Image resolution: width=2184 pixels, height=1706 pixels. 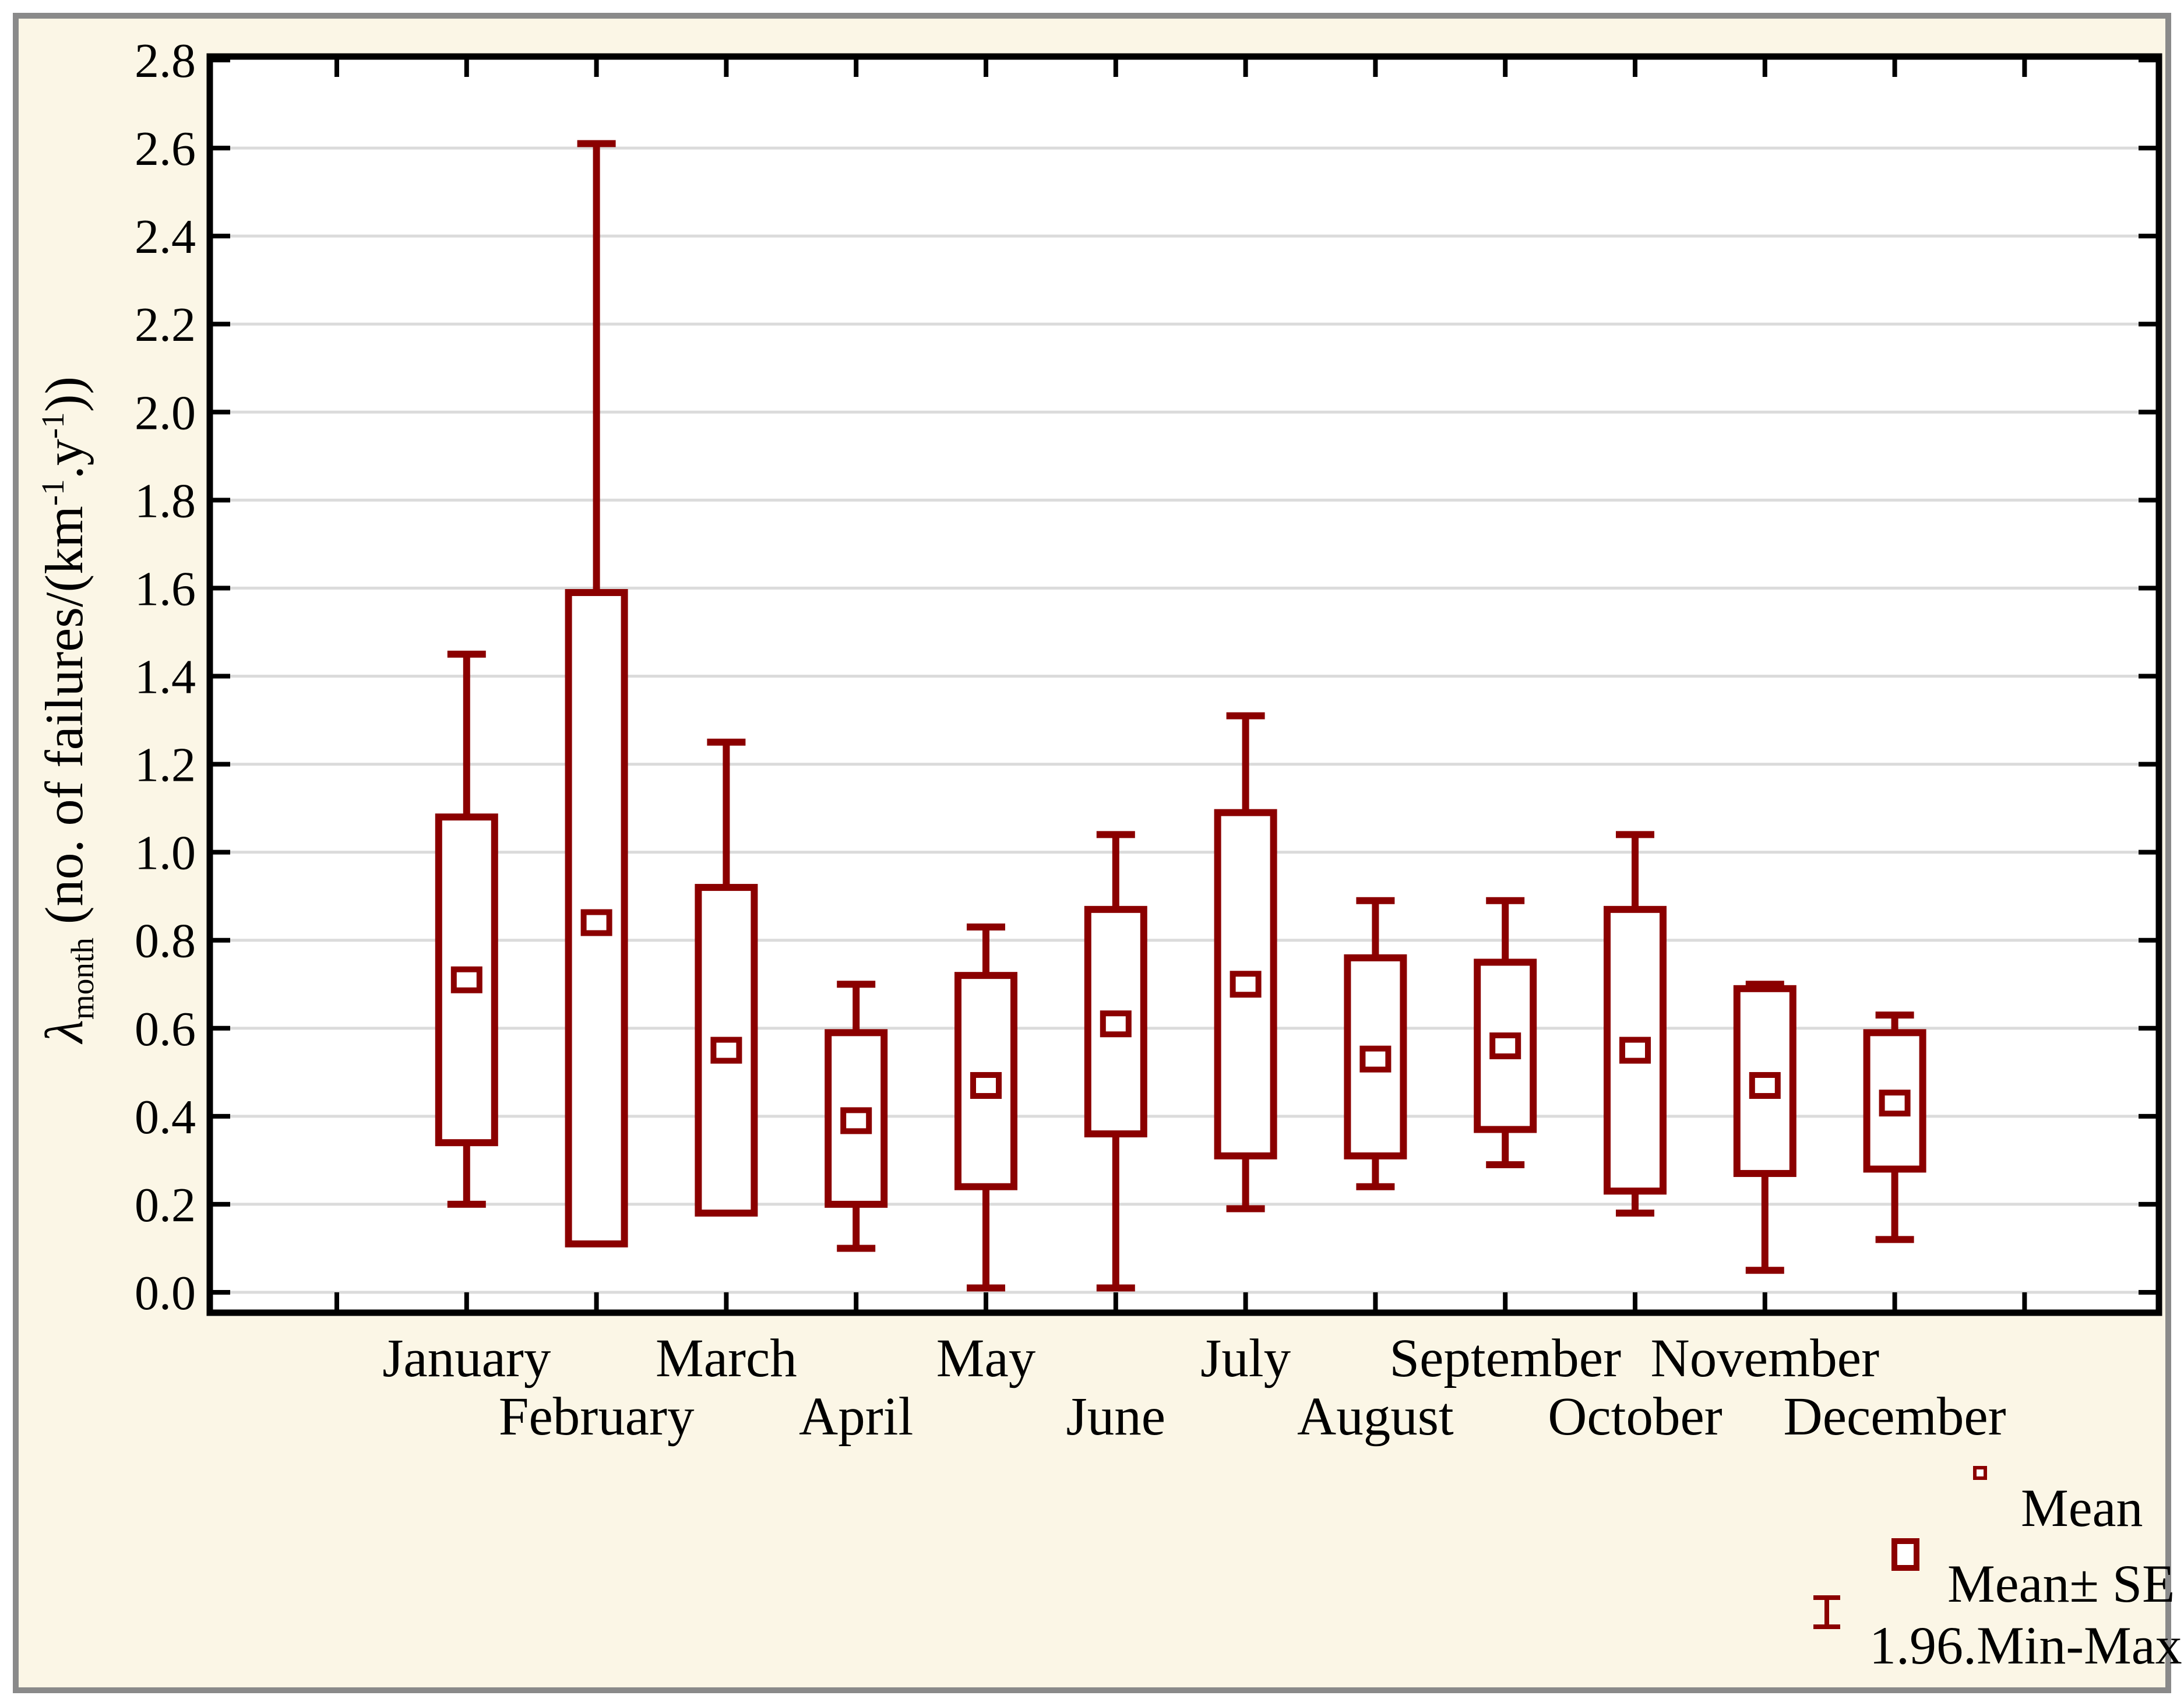 What do you see at coordinates (165, 413) in the screenshot?
I see `y-tick-label-2.0: 2.0` at bounding box center [165, 413].